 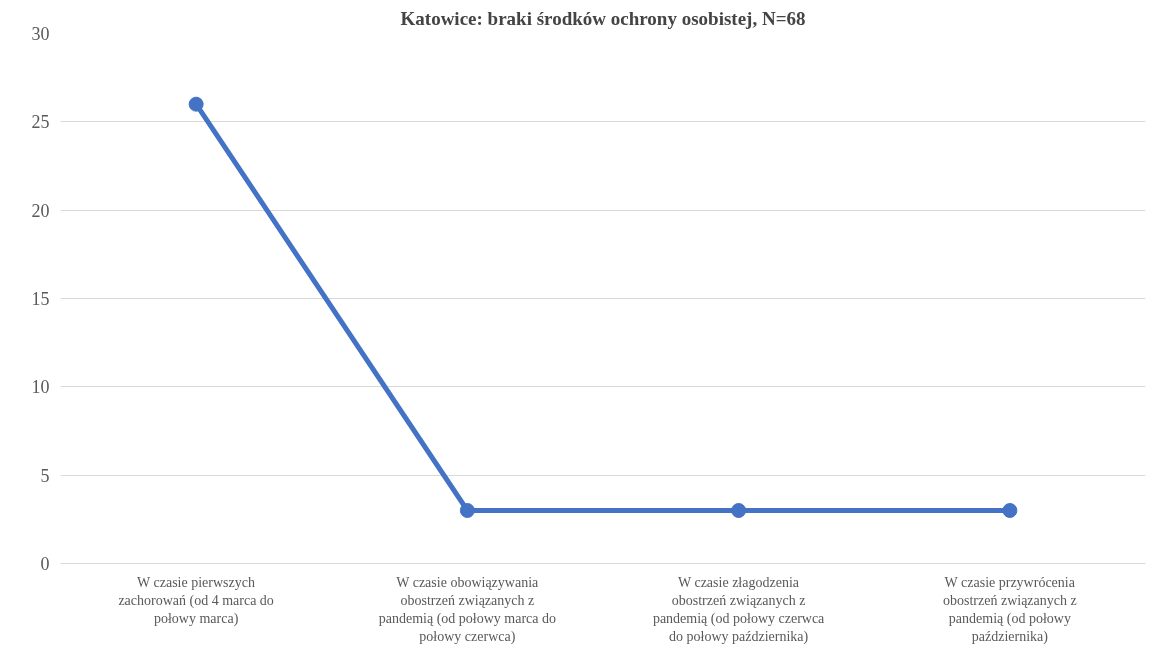 I want to click on y-tick-label: 0, so click(x=45, y=564).